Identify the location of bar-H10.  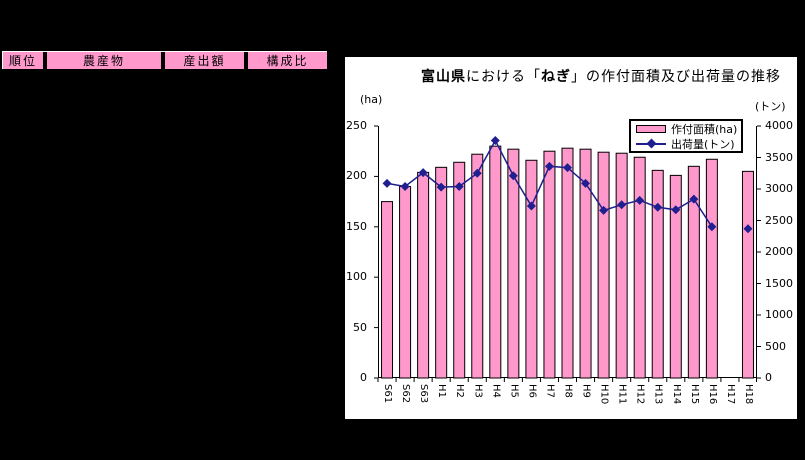
(603, 265).